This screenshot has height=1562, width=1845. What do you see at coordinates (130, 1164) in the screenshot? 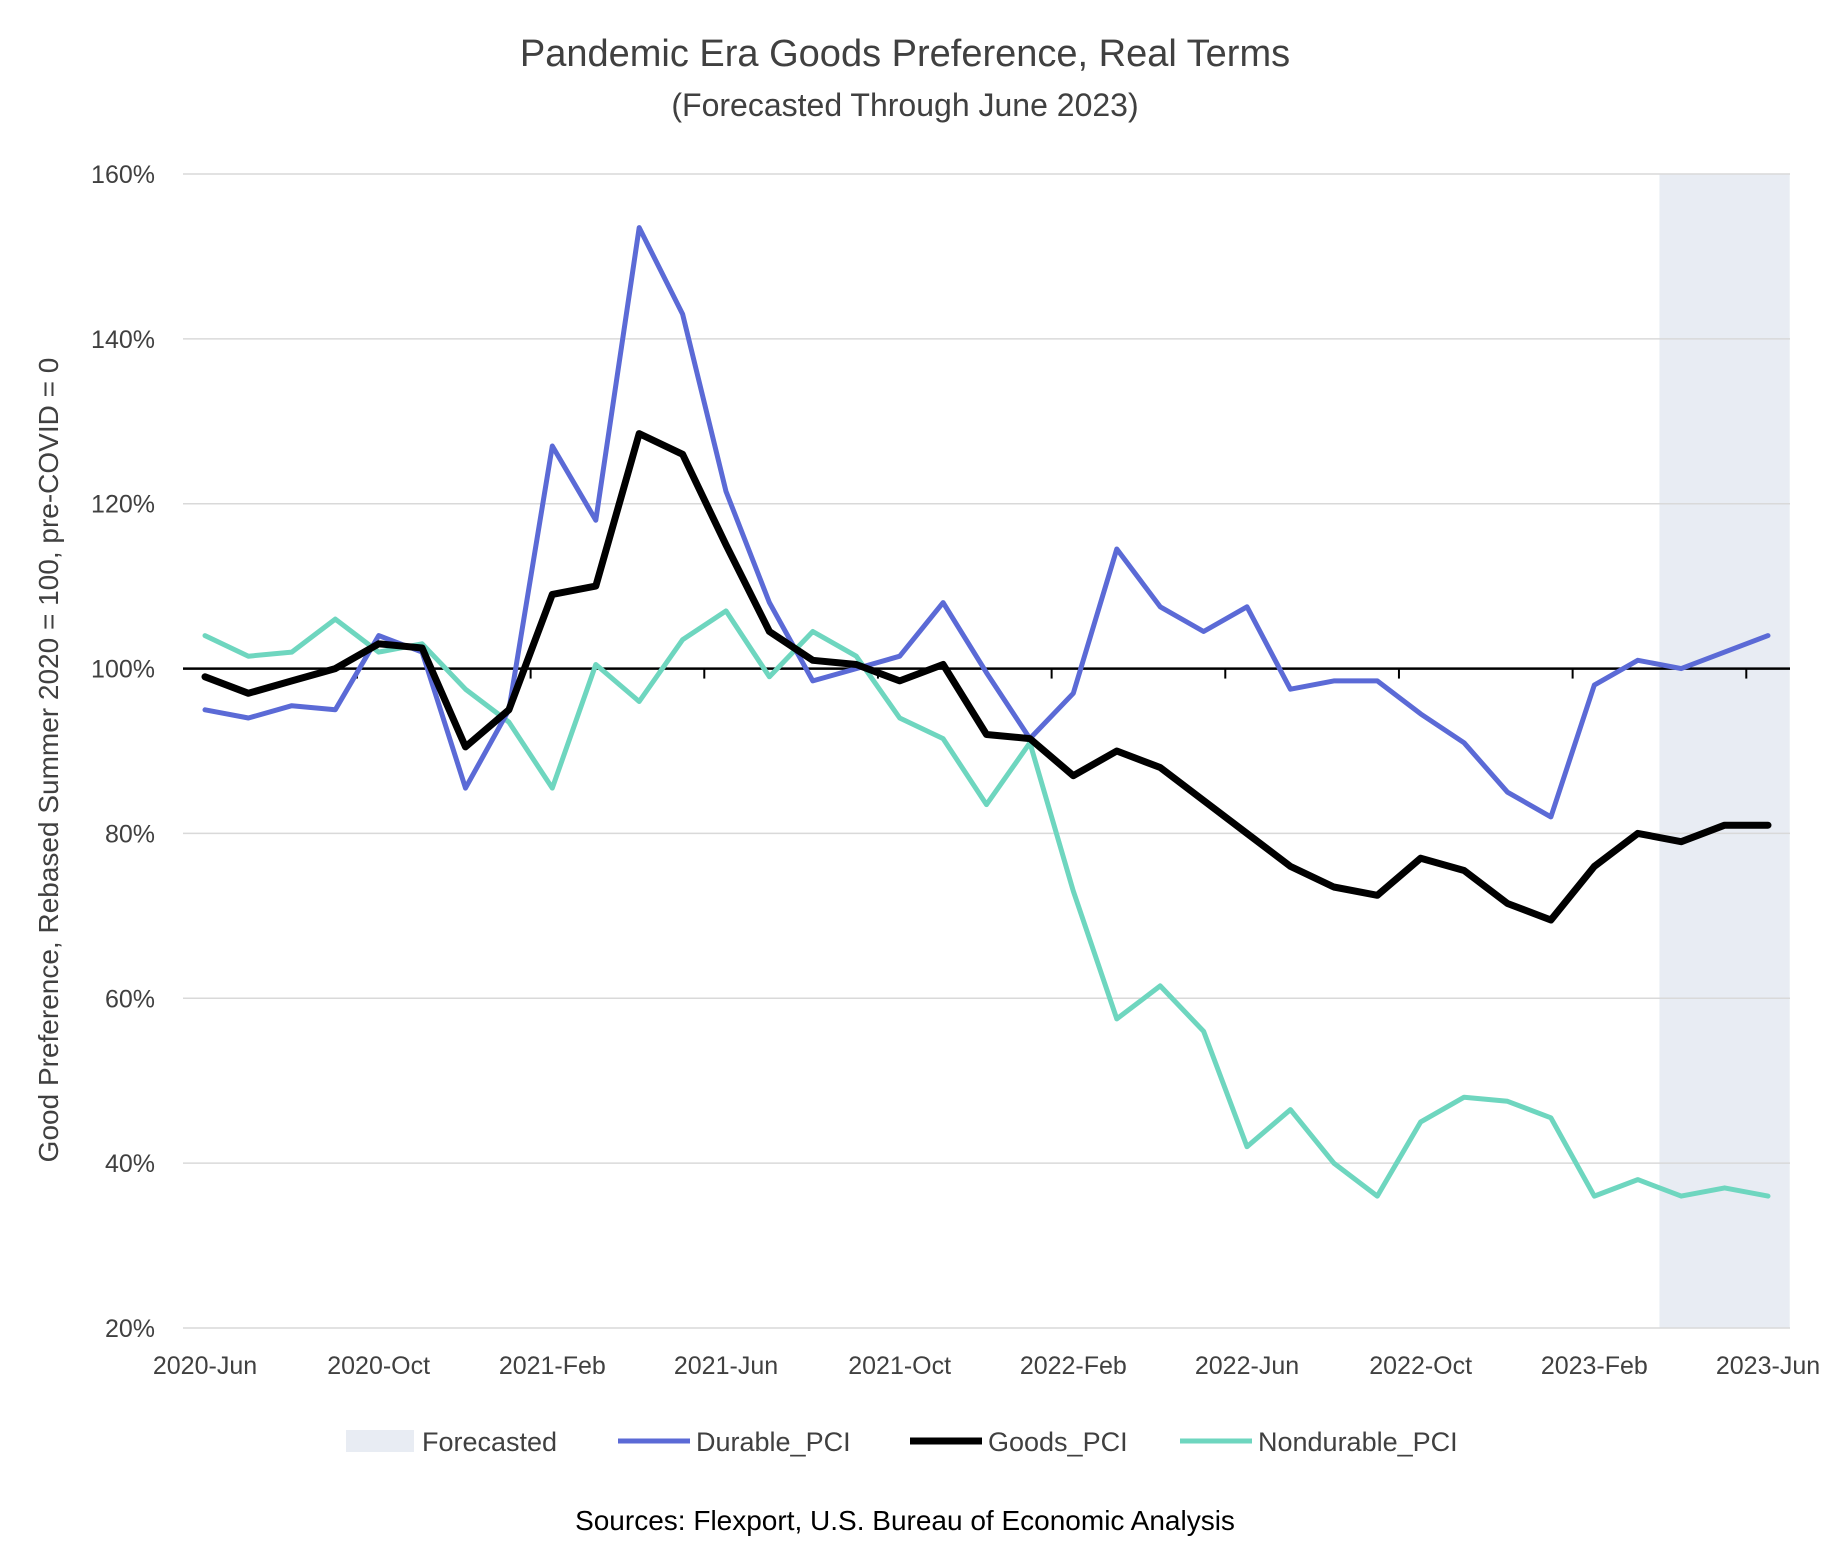
I see `y-tick-label: 40%` at bounding box center [130, 1164].